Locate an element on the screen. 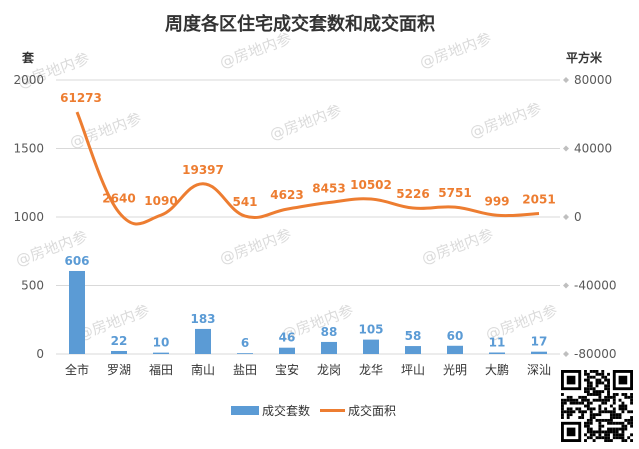 The width and height of the screenshot is (639, 449). bar-series is located at coordinates (308, 312).